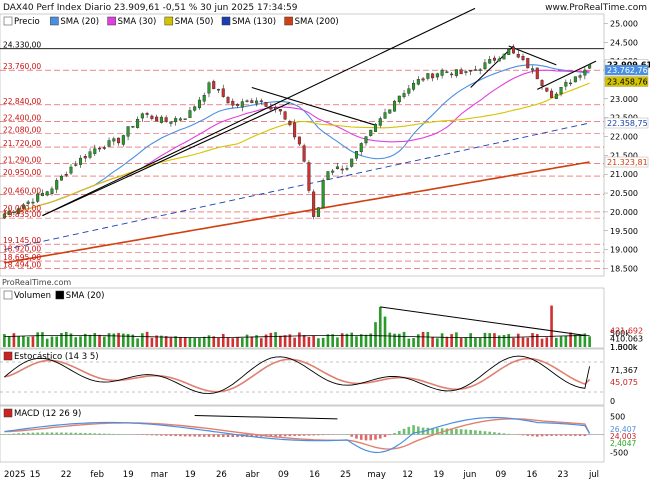 The width and height of the screenshot is (650, 483). What do you see at coordinates (623, 429) in the screenshot?
I see `macd-tag: 26,407` at bounding box center [623, 429].